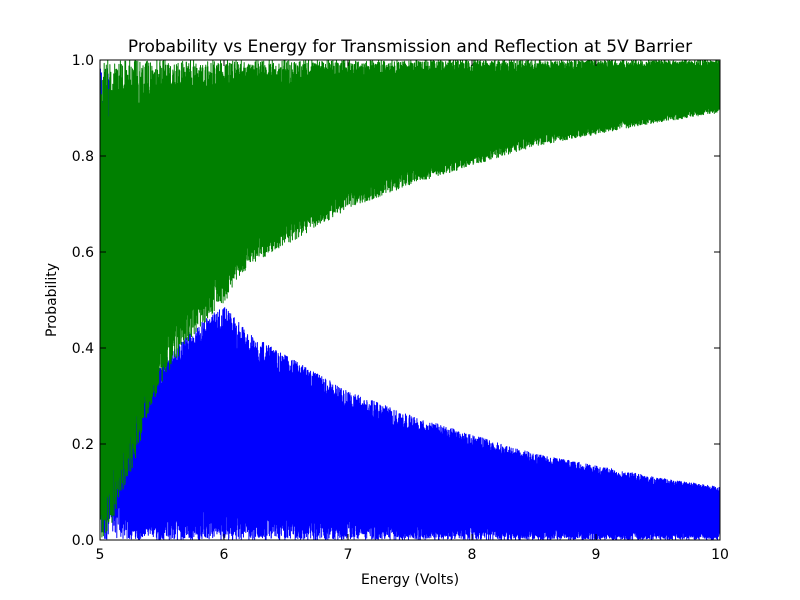 The width and height of the screenshot is (800, 600). Describe the element at coordinates (83, 349) in the screenshot. I see `y-tick-label: 0.4` at that location.